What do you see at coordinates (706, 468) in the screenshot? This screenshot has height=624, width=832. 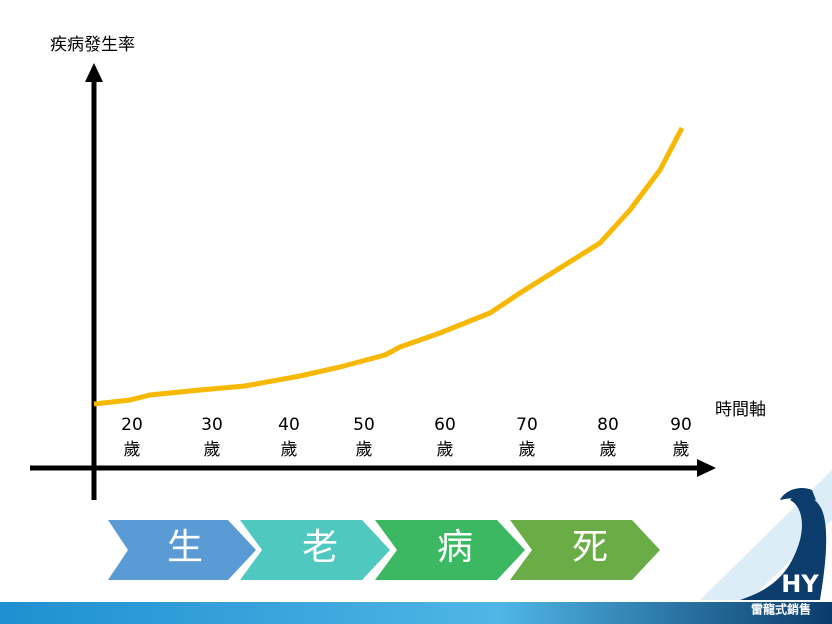 I see `x-axis-arrow` at bounding box center [706, 468].